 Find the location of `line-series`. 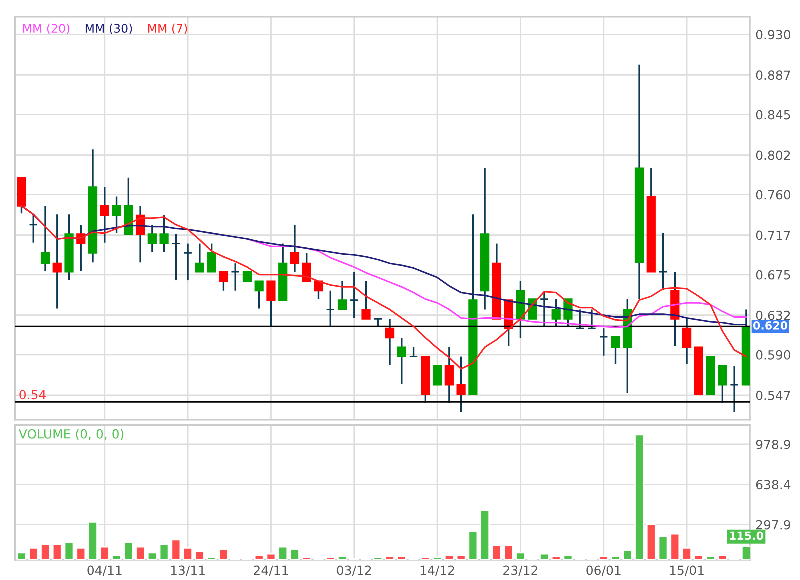

line-series is located at coordinates (497, 283).